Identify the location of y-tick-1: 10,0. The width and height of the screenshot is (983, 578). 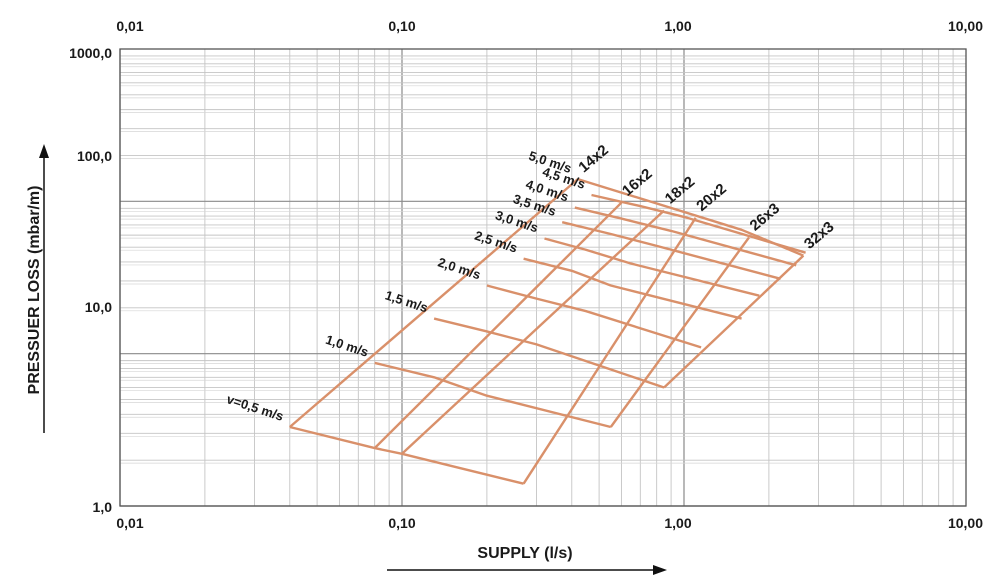
(98, 307).